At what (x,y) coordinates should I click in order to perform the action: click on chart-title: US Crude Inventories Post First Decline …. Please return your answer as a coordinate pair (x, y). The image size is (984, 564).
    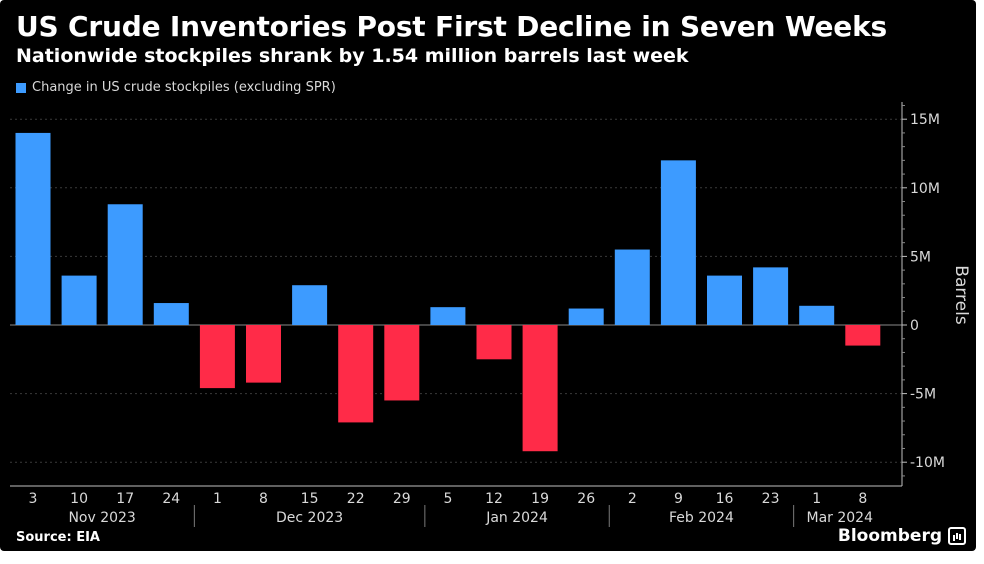
    Looking at the image, I should click on (451, 26).